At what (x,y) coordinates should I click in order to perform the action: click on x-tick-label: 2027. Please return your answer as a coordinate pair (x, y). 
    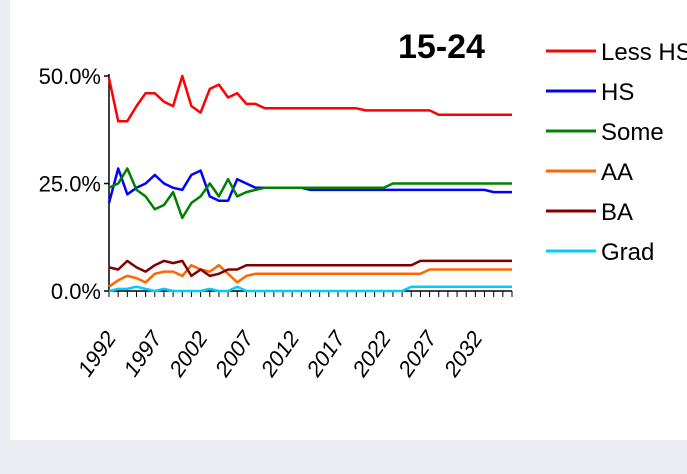
    Looking at the image, I should click on (418, 354).